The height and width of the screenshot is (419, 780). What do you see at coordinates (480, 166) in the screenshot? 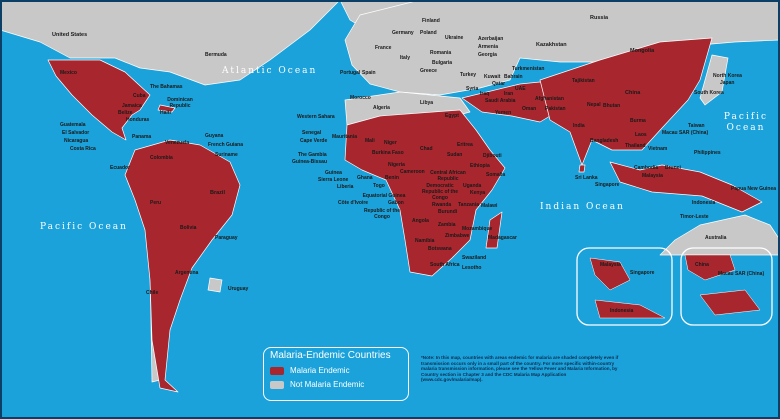
I see `country-label-ethiopia: Ethiopia` at bounding box center [480, 166].